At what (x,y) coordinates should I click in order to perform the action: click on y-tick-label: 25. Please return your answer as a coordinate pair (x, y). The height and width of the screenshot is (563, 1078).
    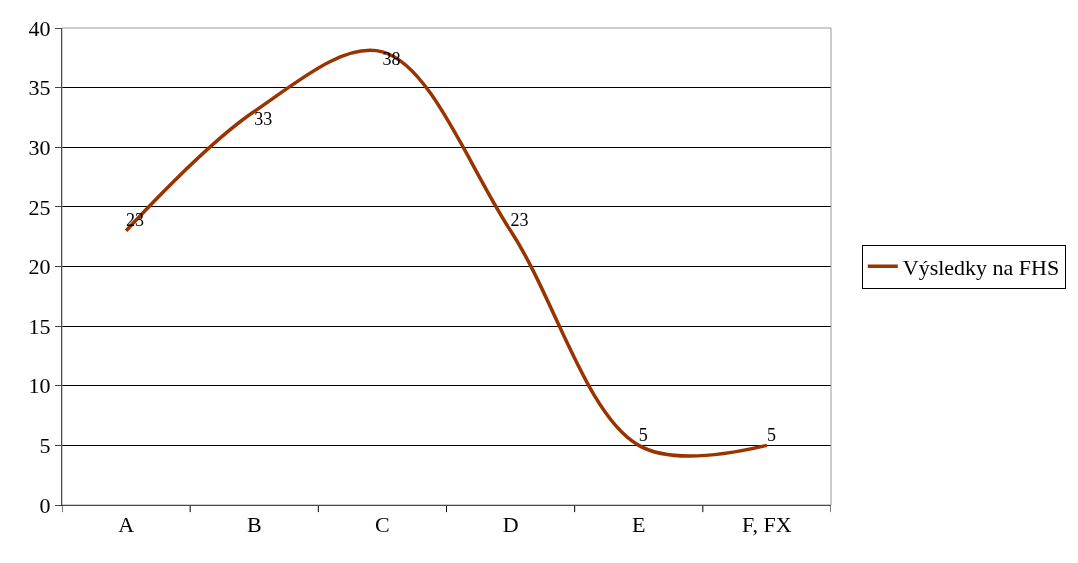
    Looking at the image, I should click on (39, 207).